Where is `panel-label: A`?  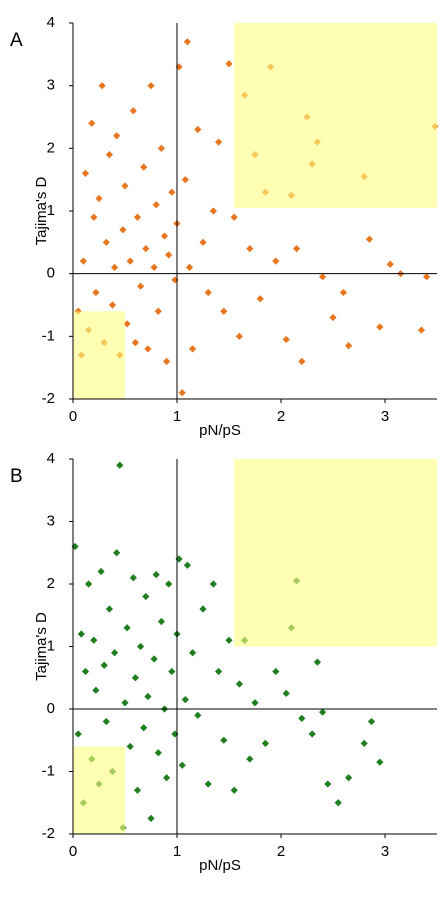 panel-label: A is located at coordinates (16, 40).